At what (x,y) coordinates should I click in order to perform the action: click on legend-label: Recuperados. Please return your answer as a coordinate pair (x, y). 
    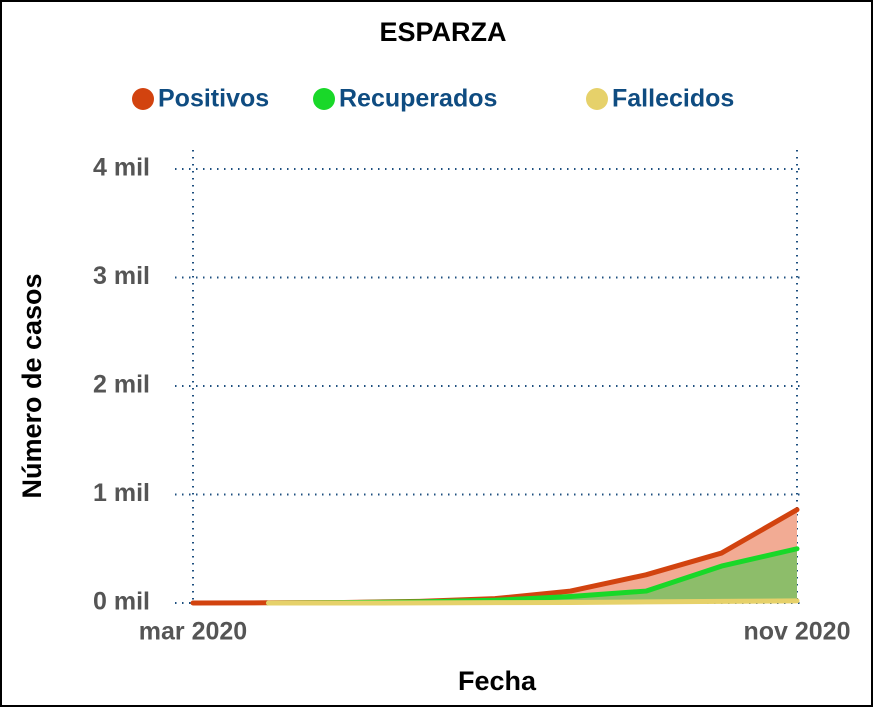
    Looking at the image, I should click on (418, 99).